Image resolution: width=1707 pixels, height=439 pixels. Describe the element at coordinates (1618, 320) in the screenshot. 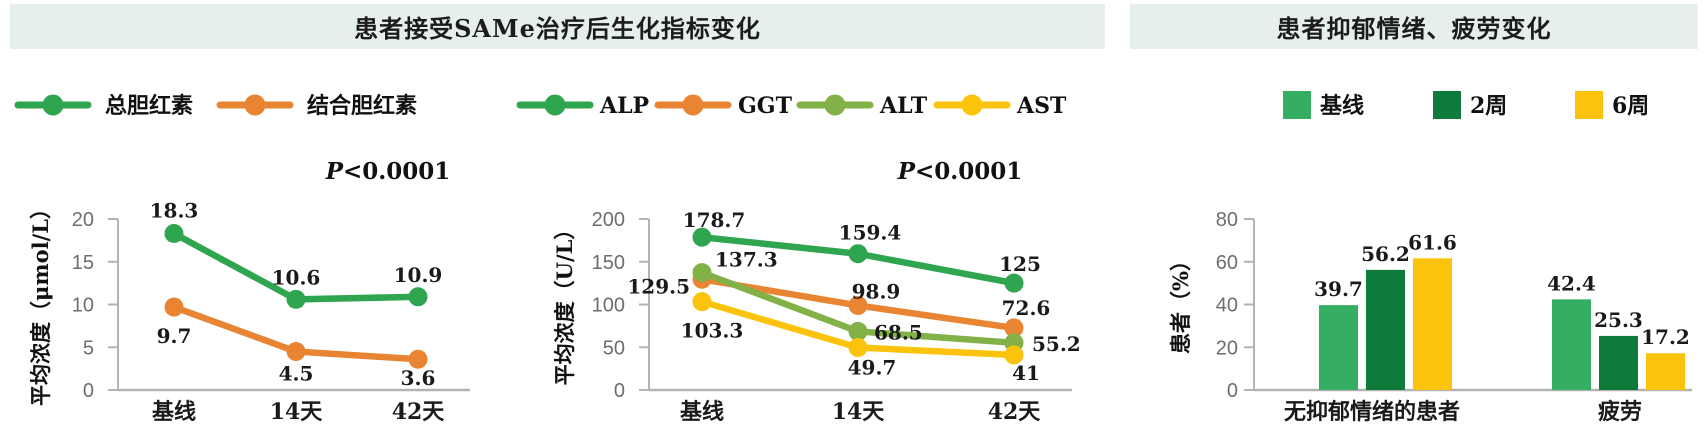

I see `value-label: 25.3` at that location.